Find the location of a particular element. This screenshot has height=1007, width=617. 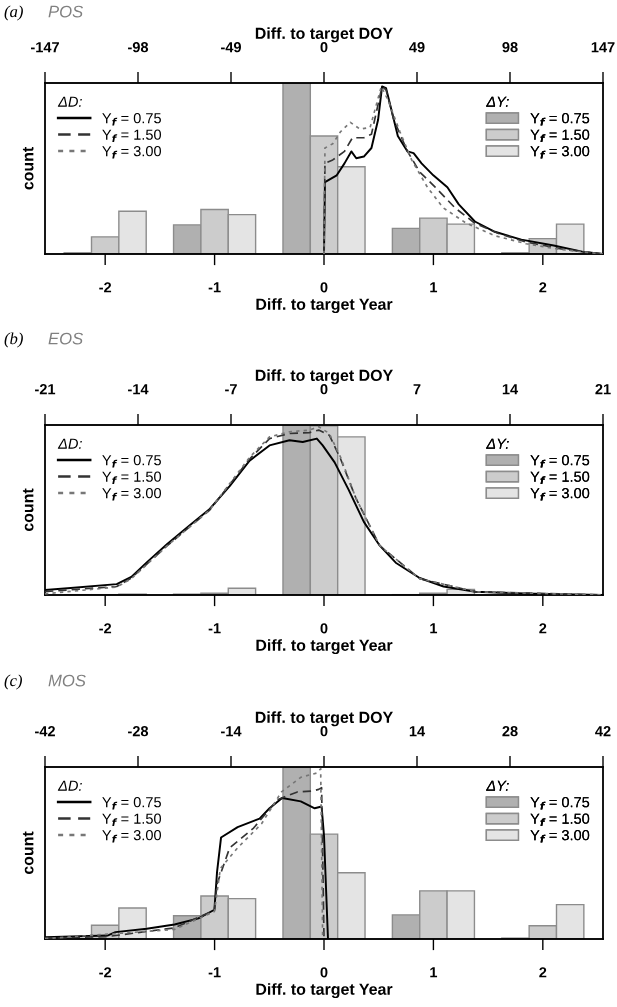

chart-title: (c) is located at coordinates (13, 682).